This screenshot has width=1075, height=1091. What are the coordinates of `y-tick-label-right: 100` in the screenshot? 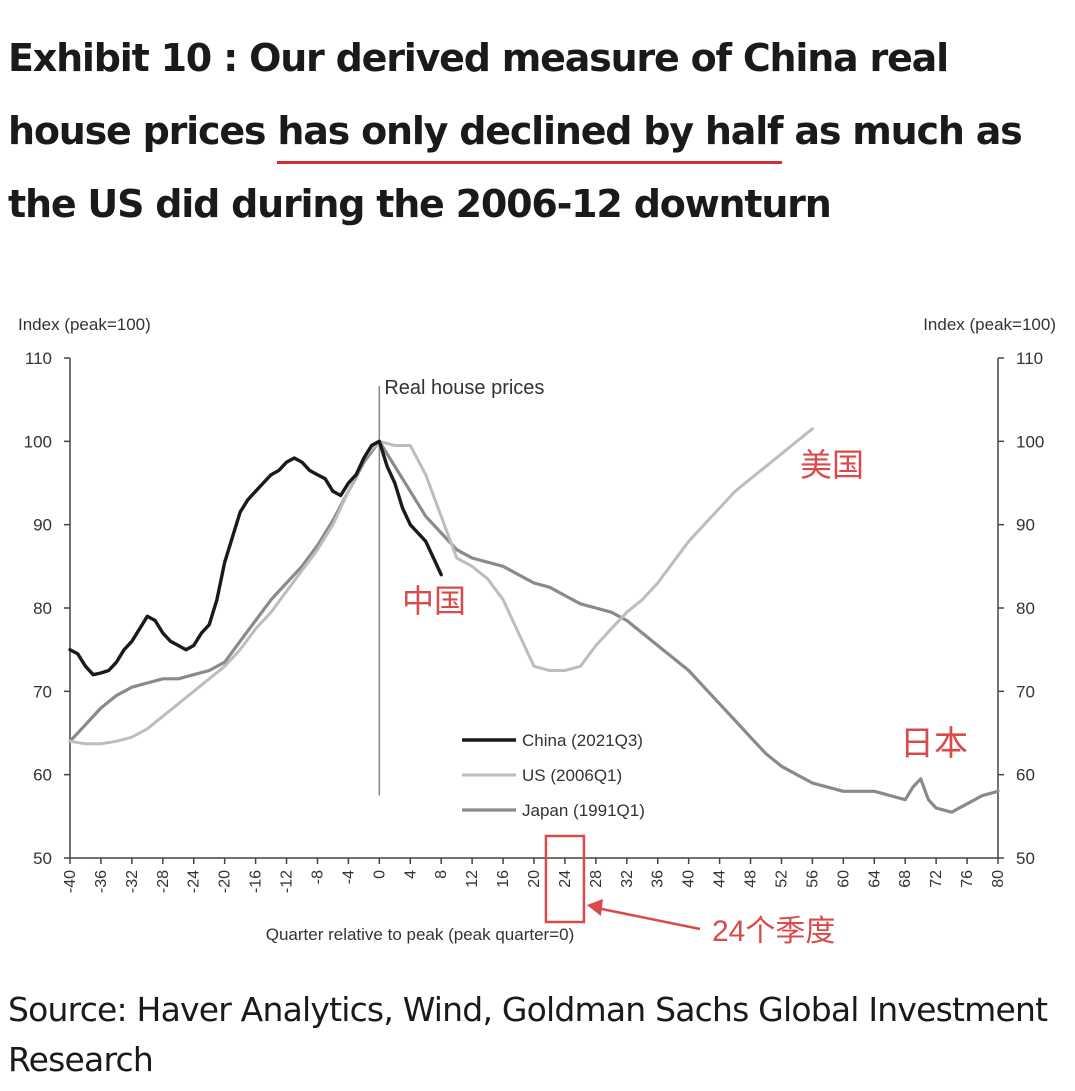 It's located at (1030, 441).